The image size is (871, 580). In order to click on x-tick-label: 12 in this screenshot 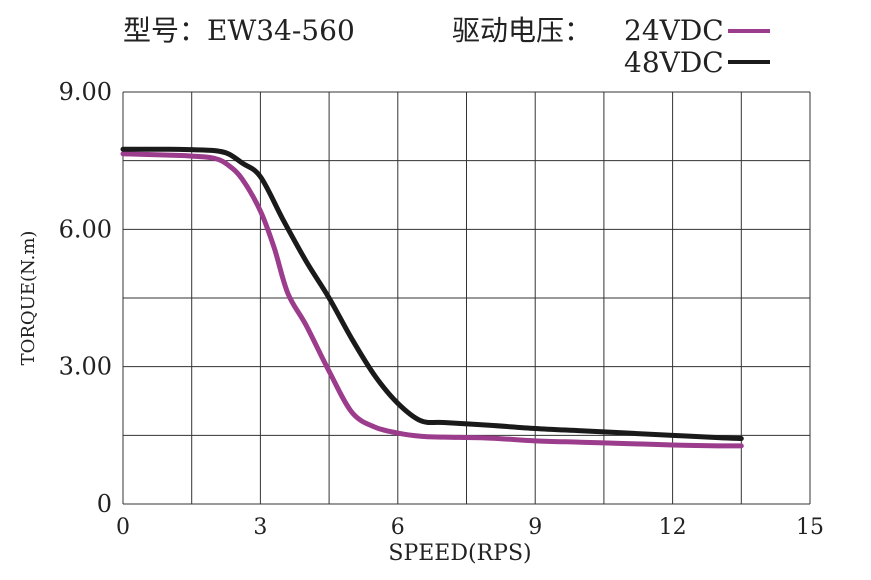, I will do `click(673, 527)`.